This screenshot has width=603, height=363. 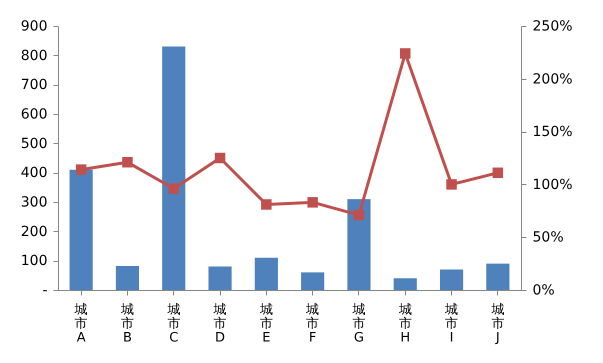 I want to click on y-tick-label: 200, so click(x=34, y=232).